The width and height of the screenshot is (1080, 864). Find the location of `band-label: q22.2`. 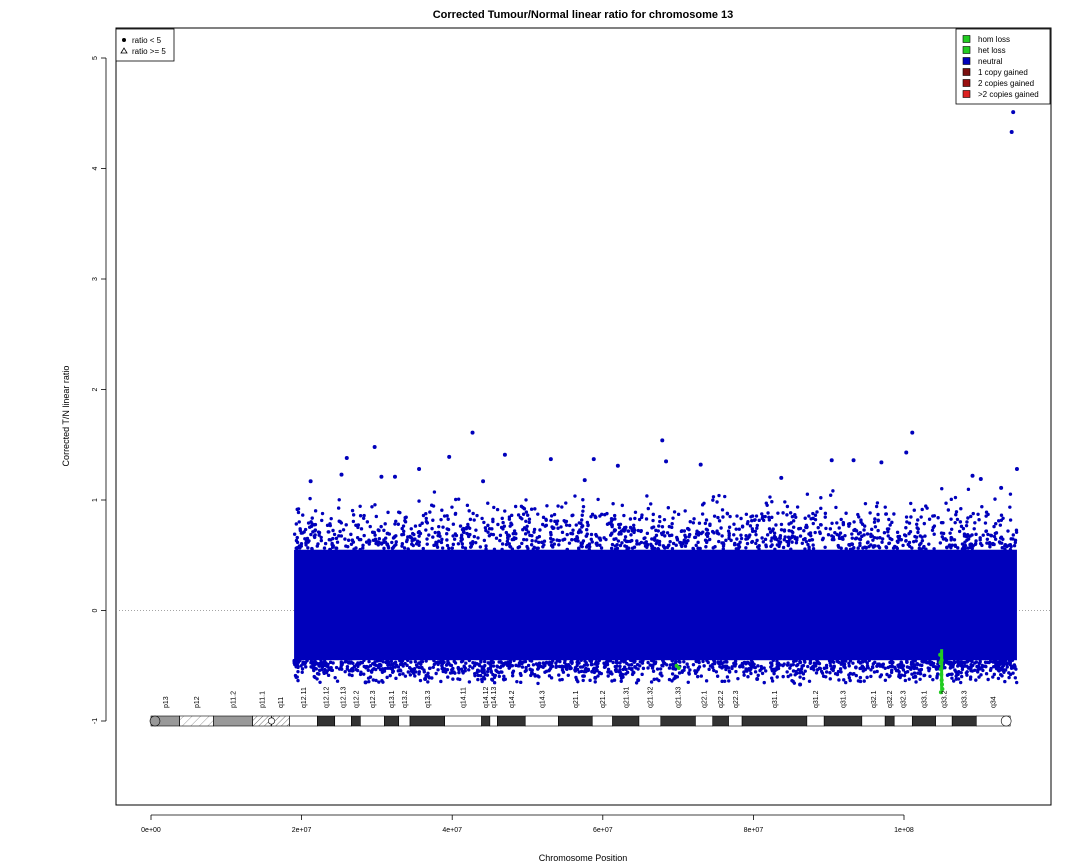

band-label: q22.2 is located at coordinates (721, 699).